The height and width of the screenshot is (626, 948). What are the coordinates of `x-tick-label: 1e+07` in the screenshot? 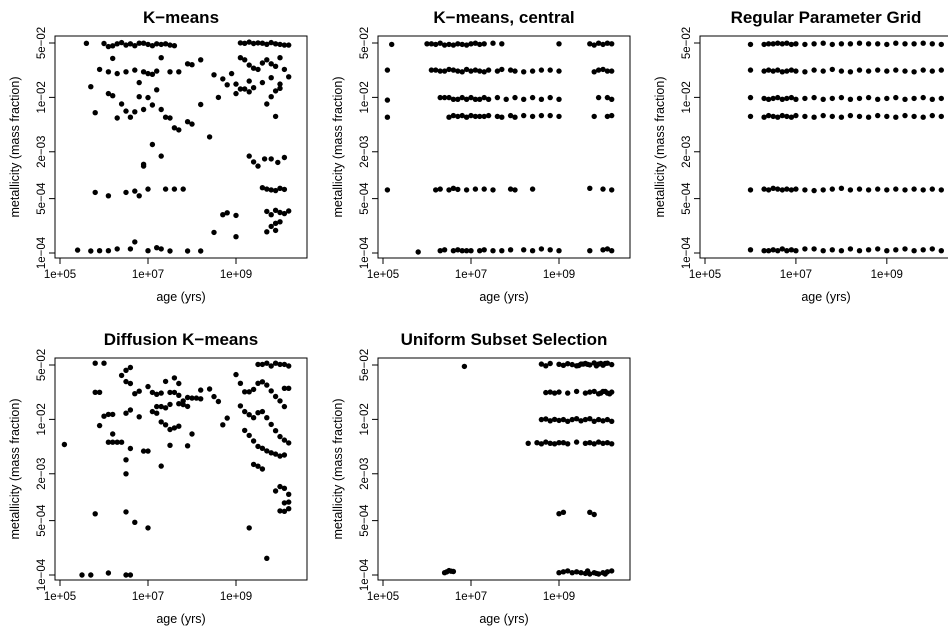 It's located at (796, 275).